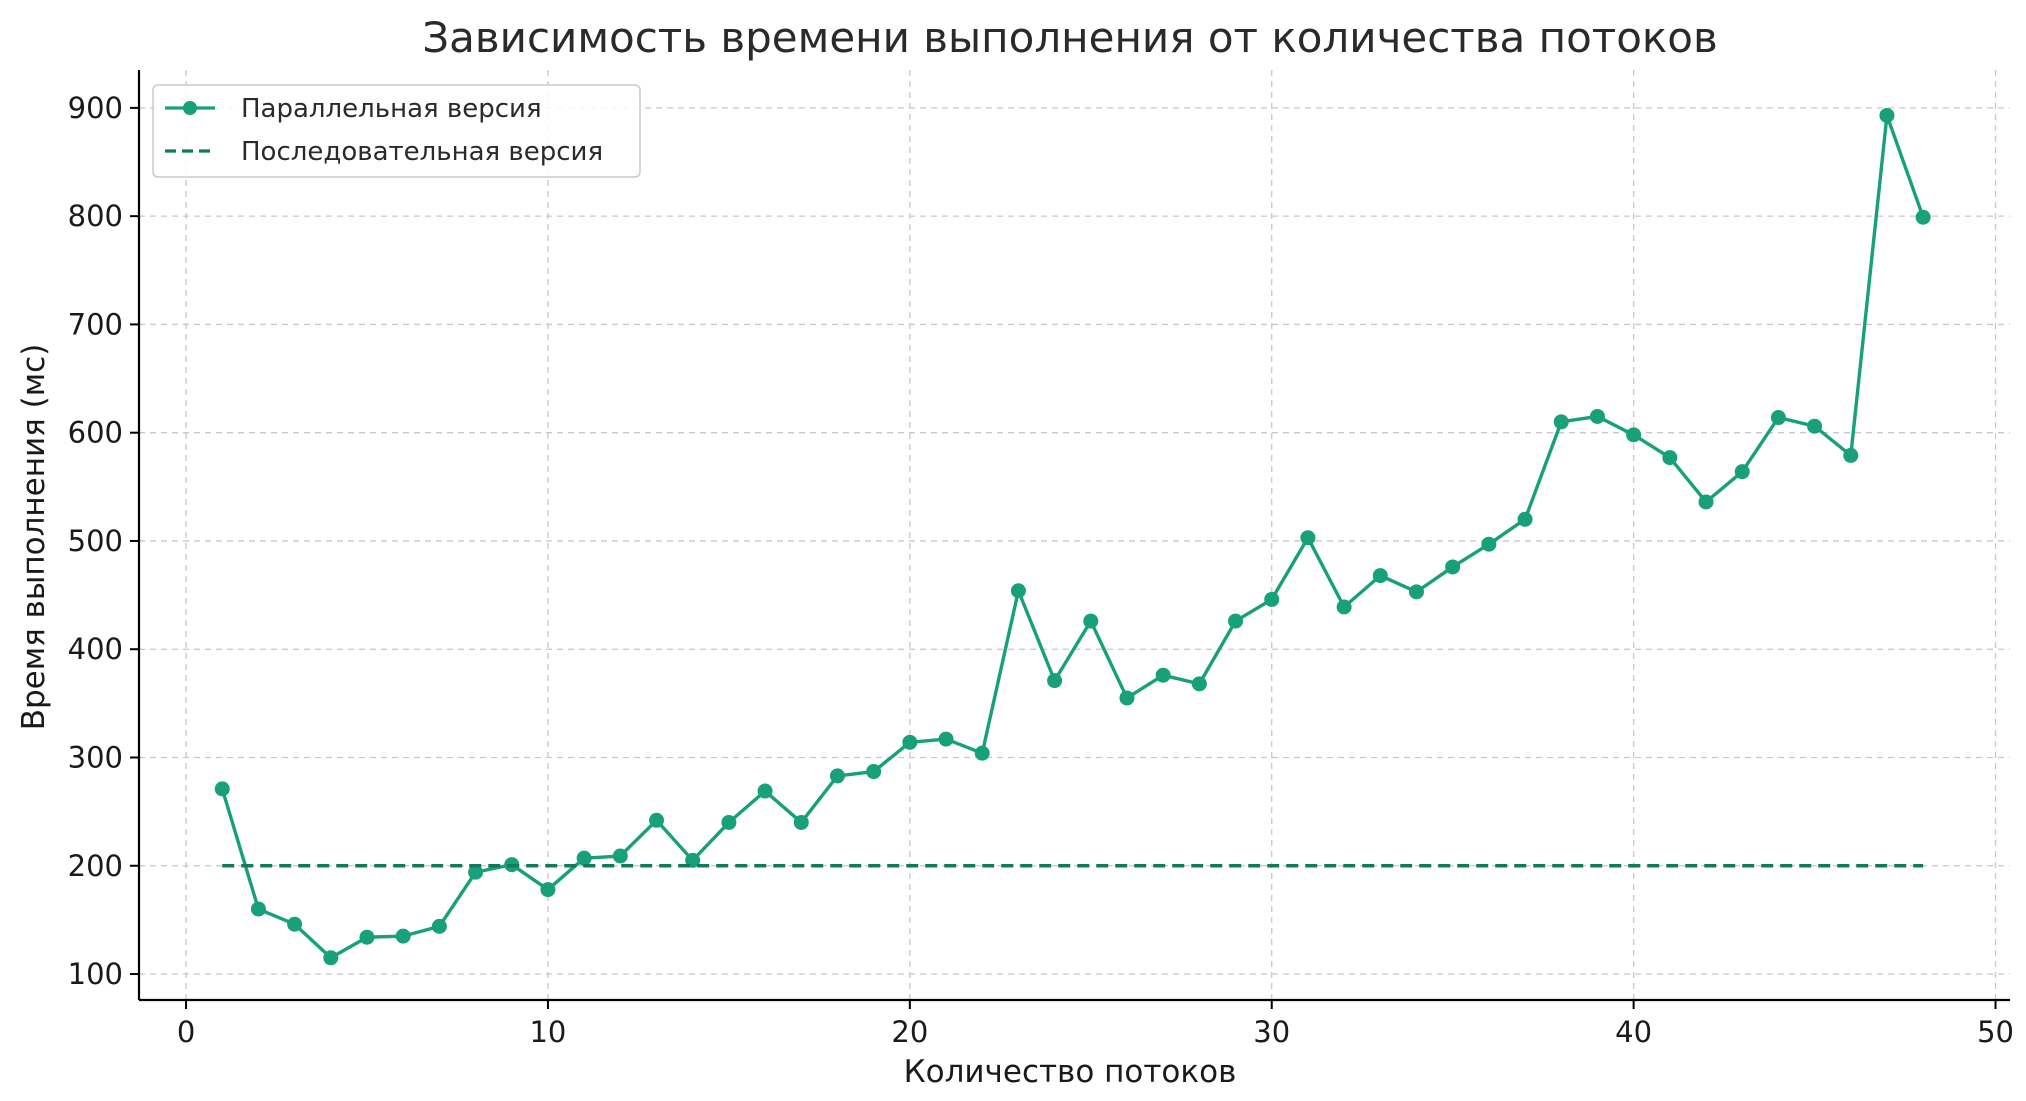 This screenshot has height=1101, width=2026. Describe the element at coordinates (95, 108) in the screenshot. I see `y-tick-label: 900` at that location.